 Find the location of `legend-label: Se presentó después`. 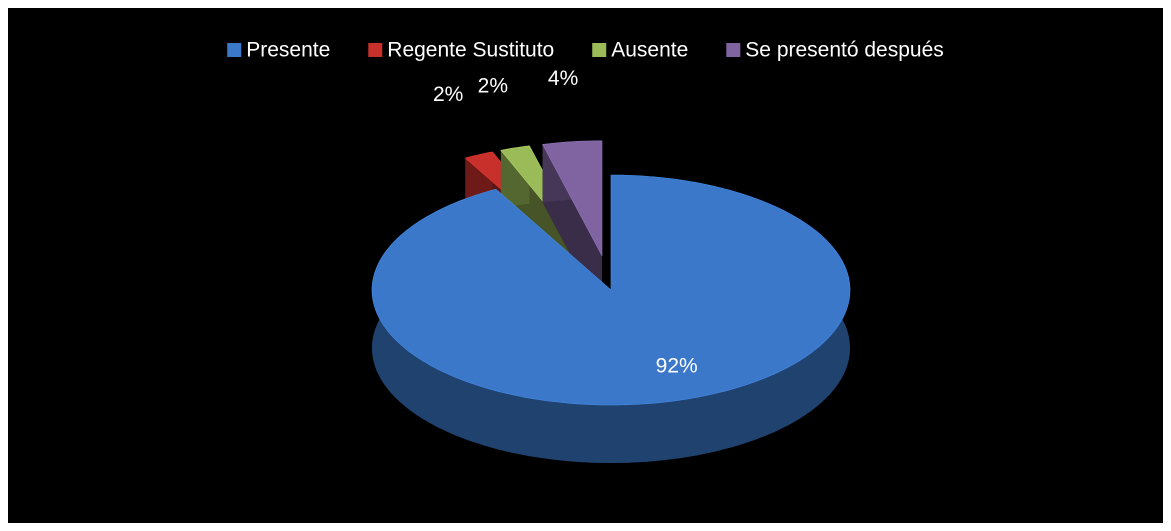

legend-label: Se presentó después is located at coordinates (844, 50).